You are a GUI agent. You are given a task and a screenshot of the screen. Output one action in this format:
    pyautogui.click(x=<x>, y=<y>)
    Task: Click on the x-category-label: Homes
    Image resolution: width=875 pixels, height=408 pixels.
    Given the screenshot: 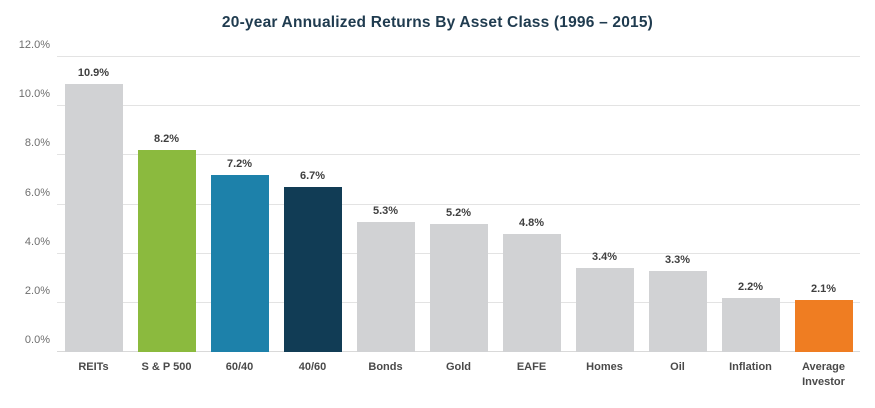 What is the action you would take?
    pyautogui.click(x=604, y=367)
    